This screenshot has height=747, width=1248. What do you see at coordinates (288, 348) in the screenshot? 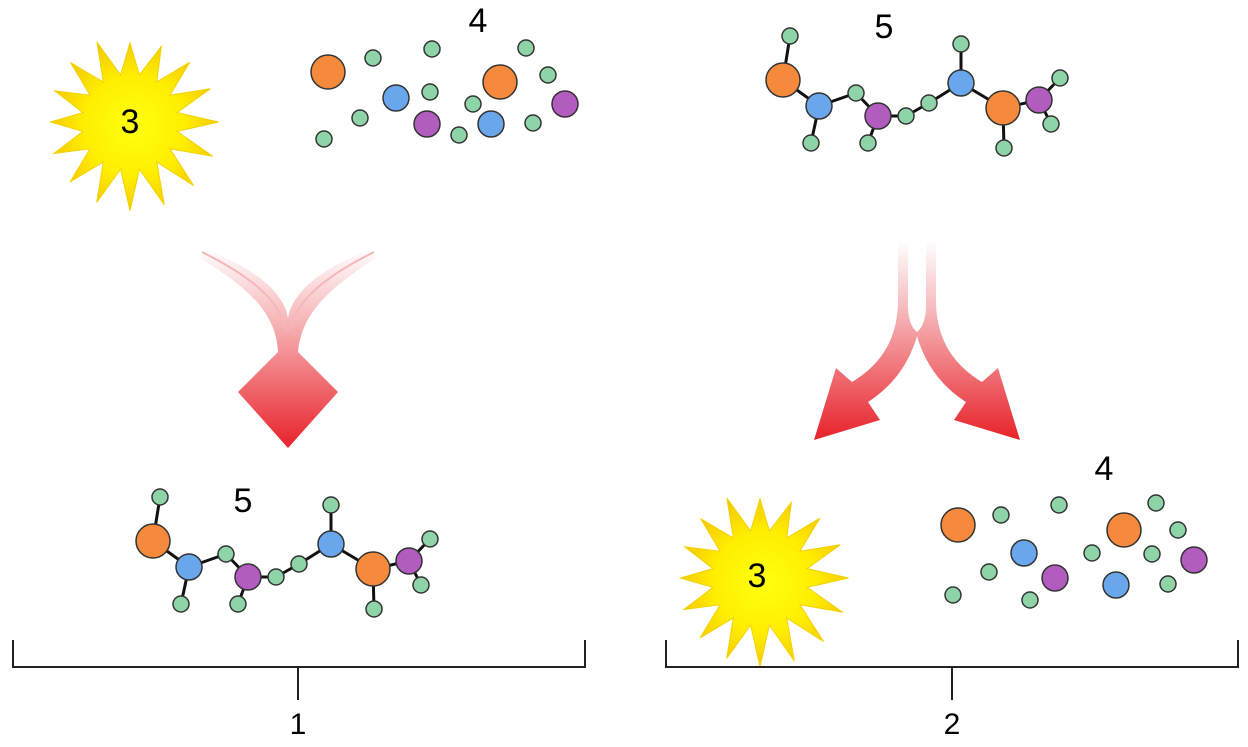
I see `merging-arrow-icon` at bounding box center [288, 348].